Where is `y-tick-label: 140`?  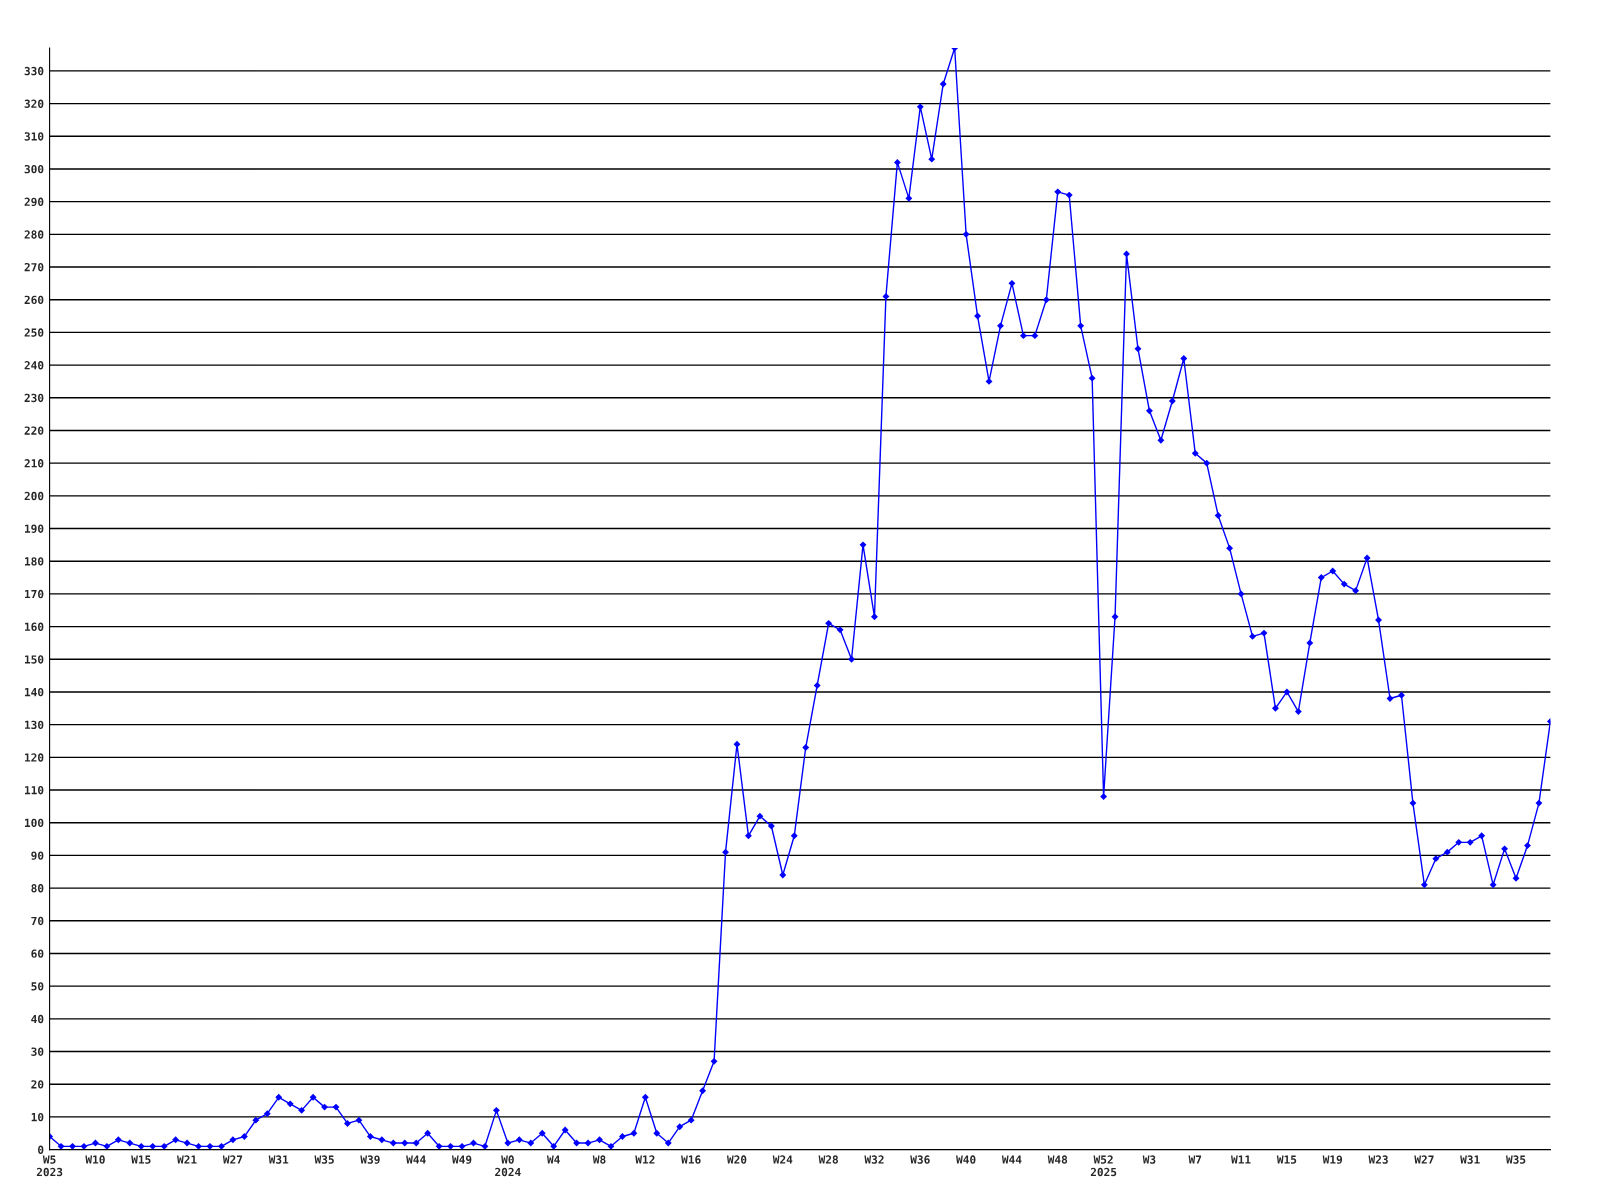 y-tick-label: 140 is located at coordinates (34, 692).